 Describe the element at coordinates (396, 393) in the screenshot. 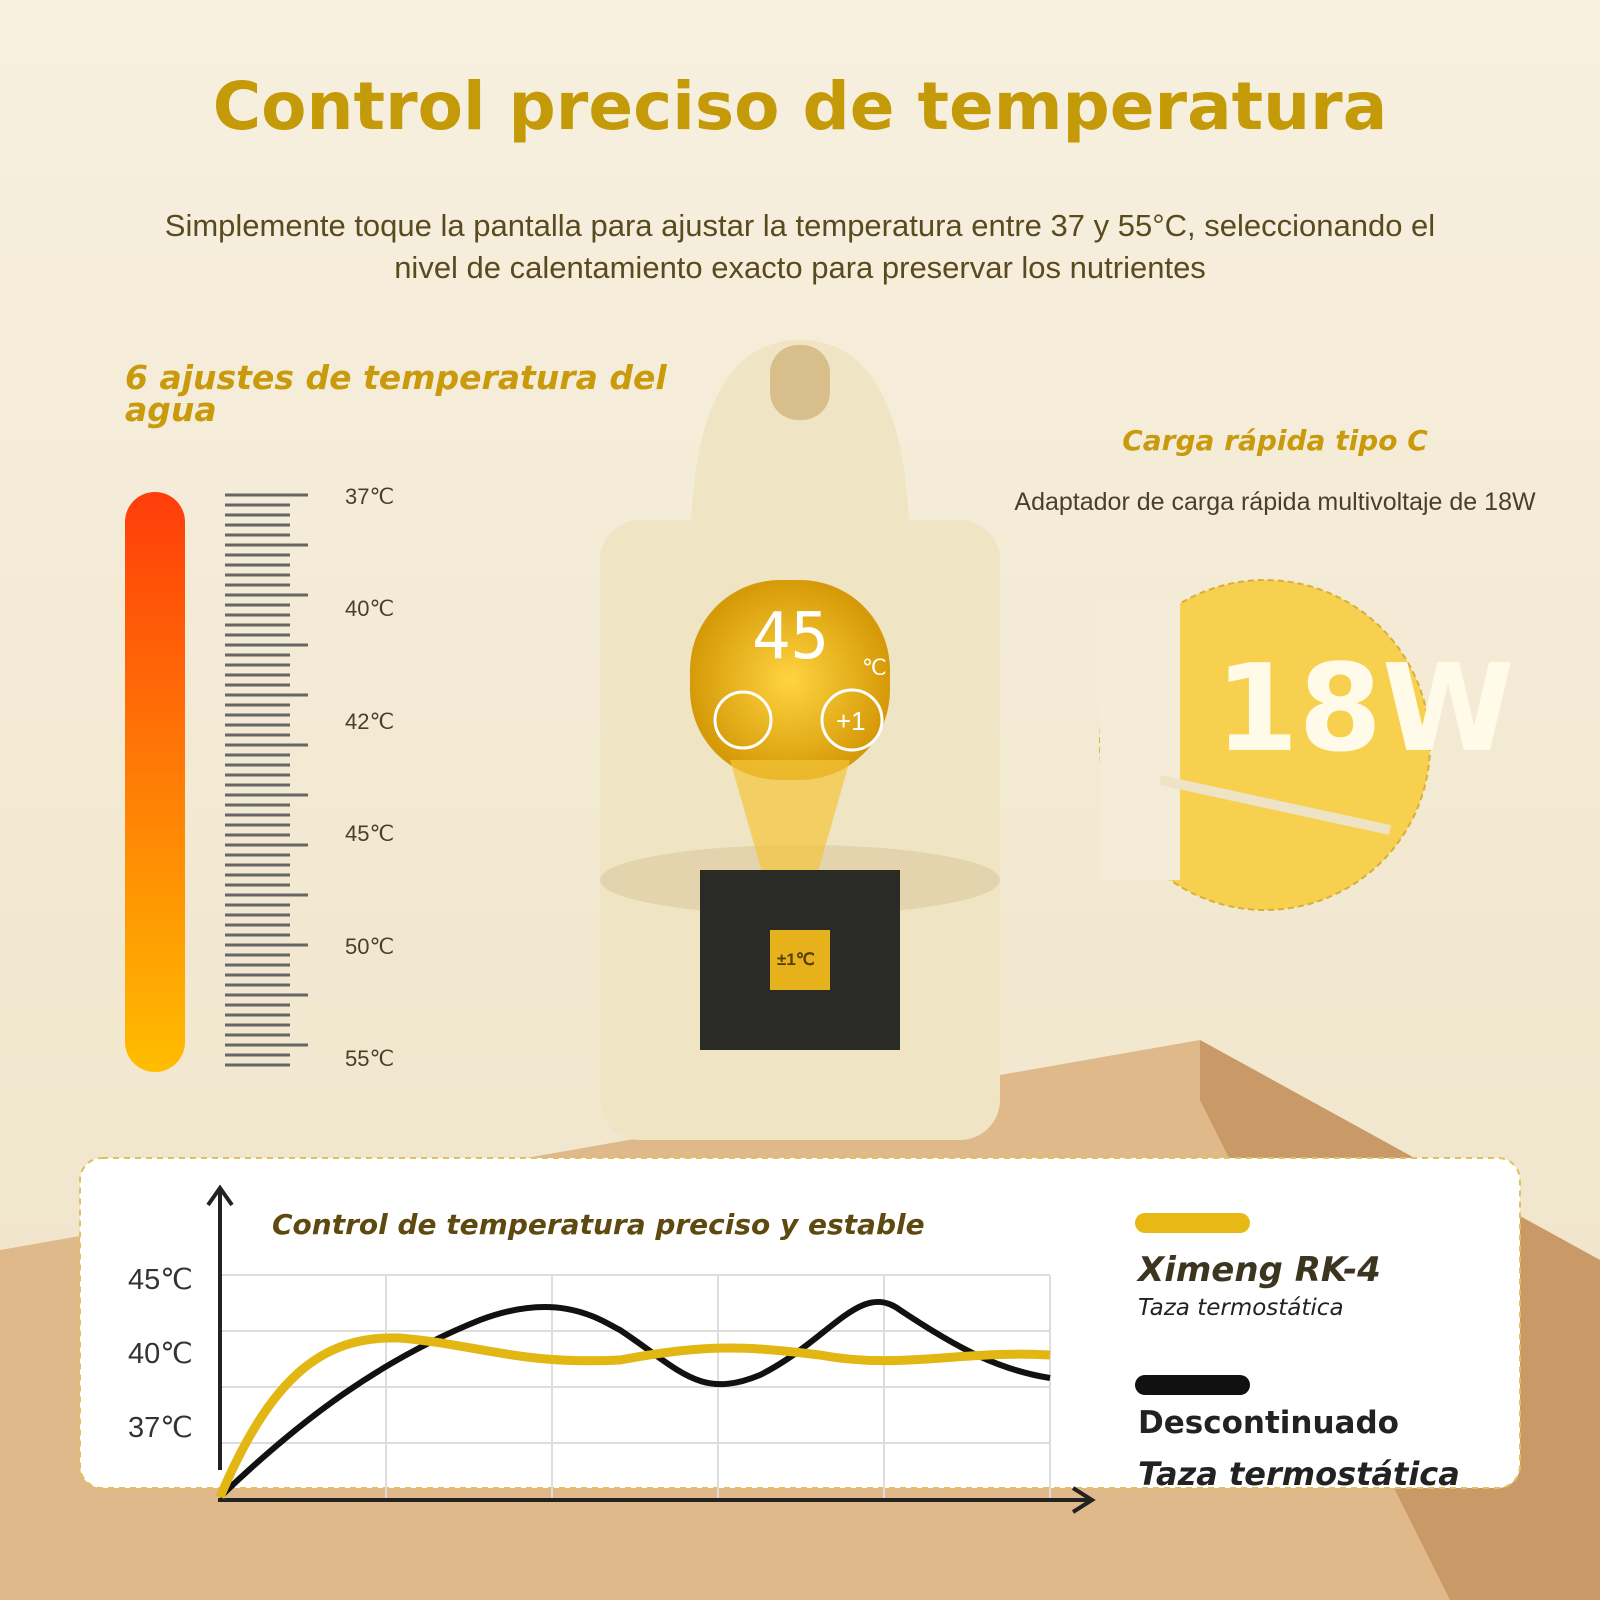

I see `scale-title: 6 ajustes de temperatura del agua` at that location.